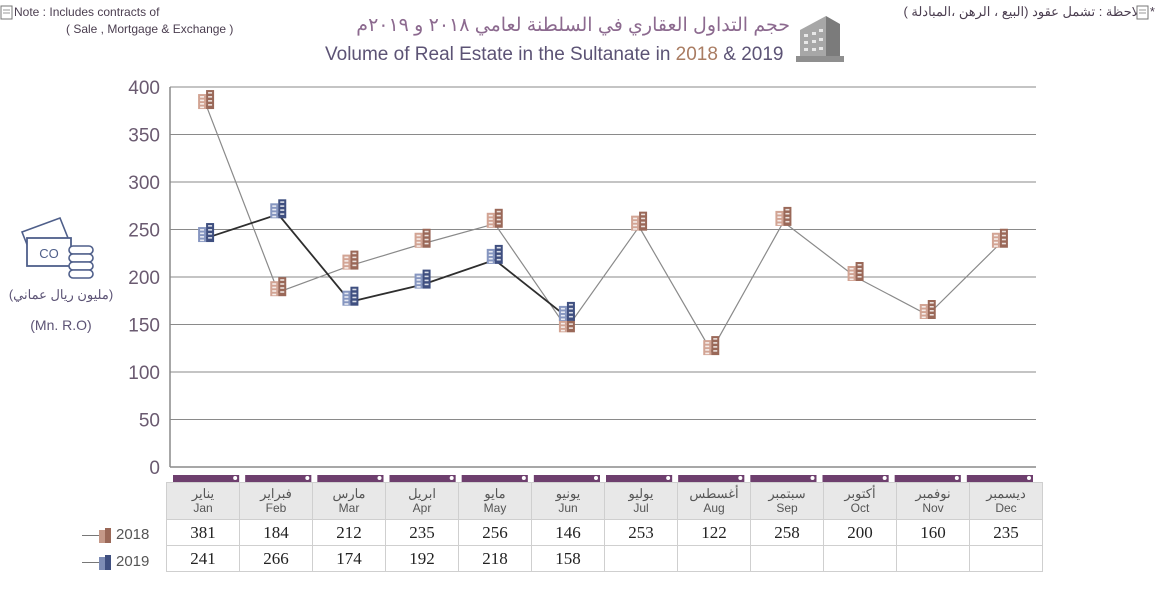 The width and height of the screenshot is (1163, 597). I want to click on header-bar-pin, so click(307, 478).